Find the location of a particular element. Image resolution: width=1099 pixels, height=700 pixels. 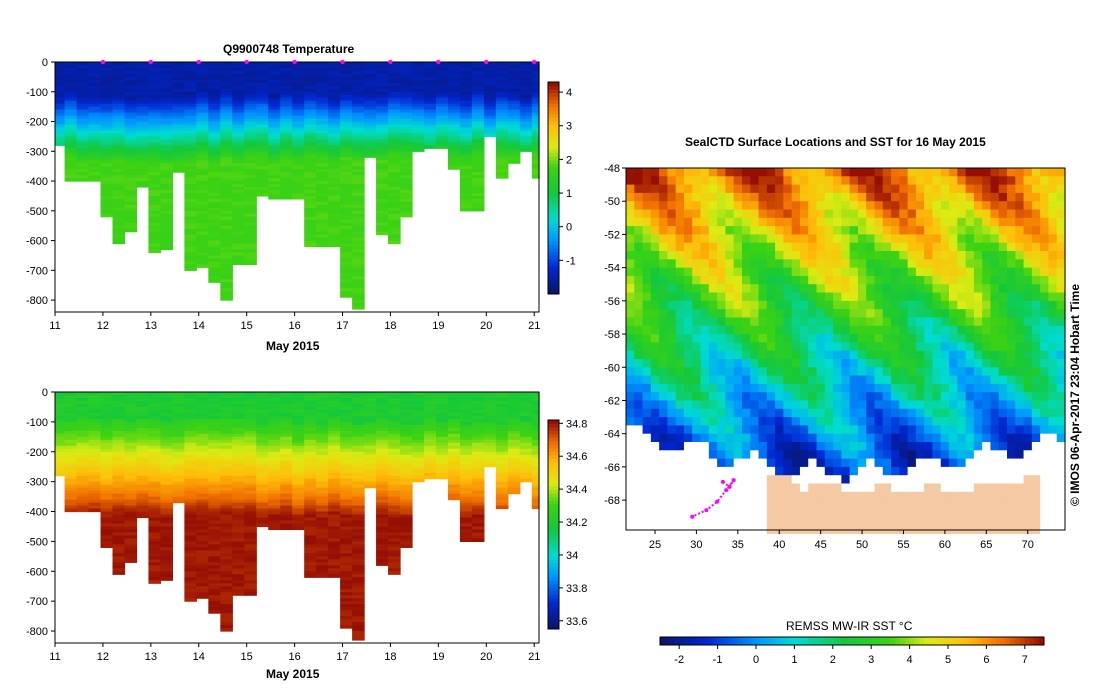

y-tick-label: 0 is located at coordinates (45, 393).